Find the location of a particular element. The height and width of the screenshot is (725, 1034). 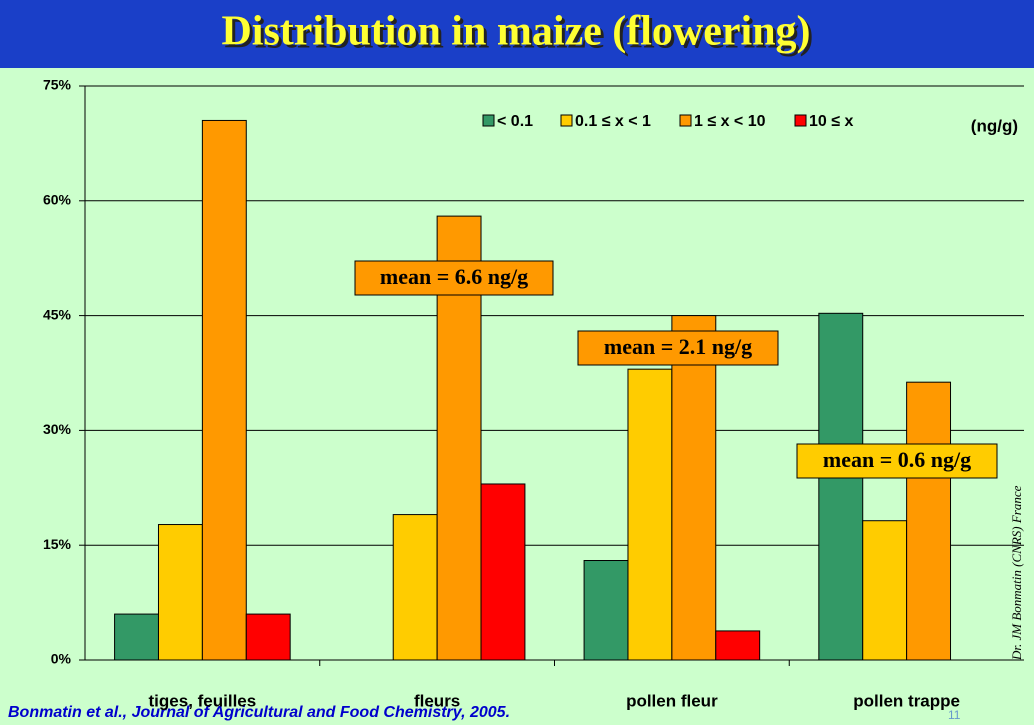

y-tick-label: 60% is located at coordinates (57, 200).